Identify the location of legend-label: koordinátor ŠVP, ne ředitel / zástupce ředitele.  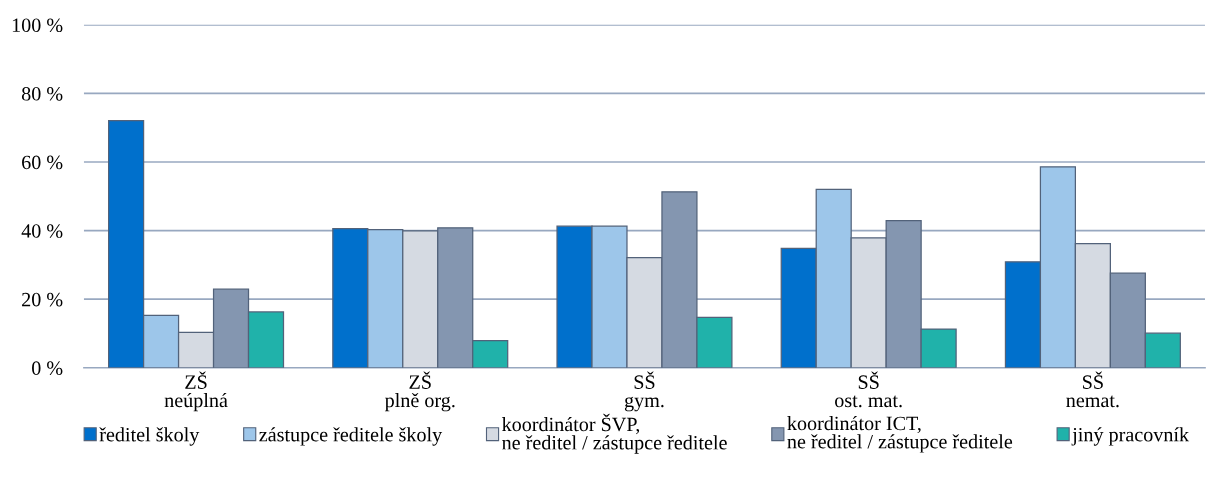
(614, 433).